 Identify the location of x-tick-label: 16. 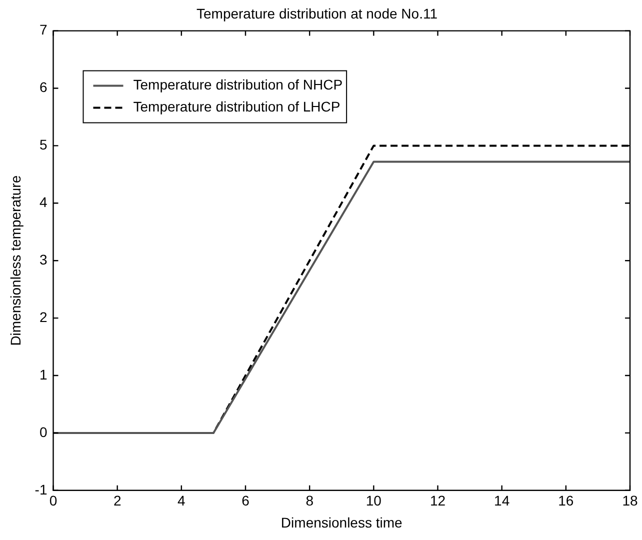
(566, 500).